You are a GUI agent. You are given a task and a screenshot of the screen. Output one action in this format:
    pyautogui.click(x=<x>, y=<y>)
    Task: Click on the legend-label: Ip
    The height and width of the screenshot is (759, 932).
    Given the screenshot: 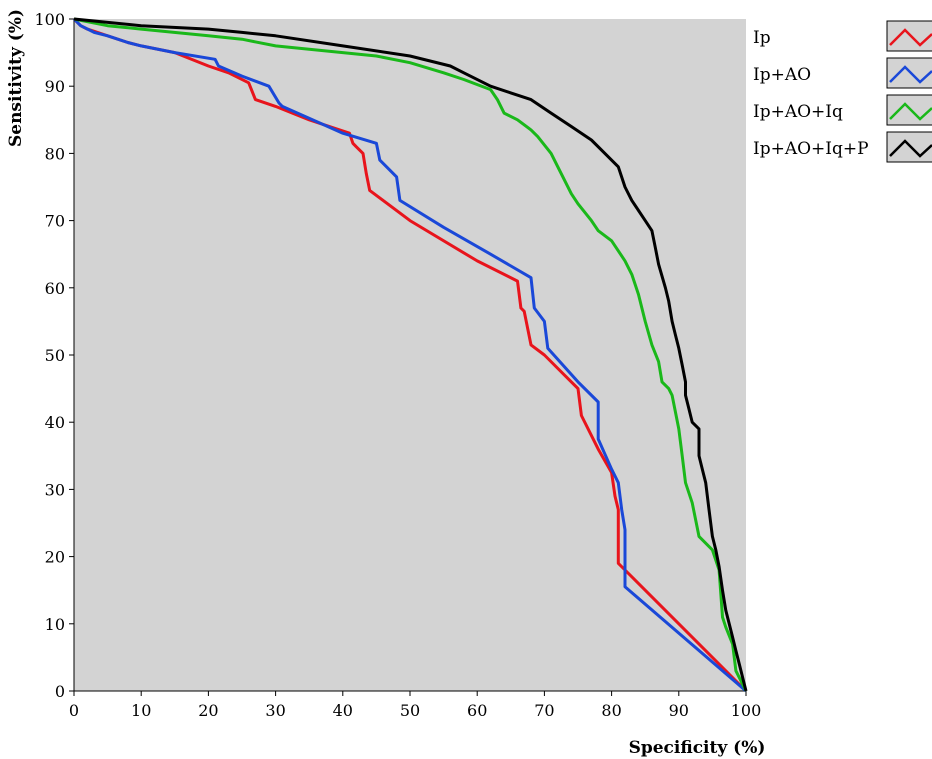 What is the action you would take?
    pyautogui.click(x=762, y=38)
    